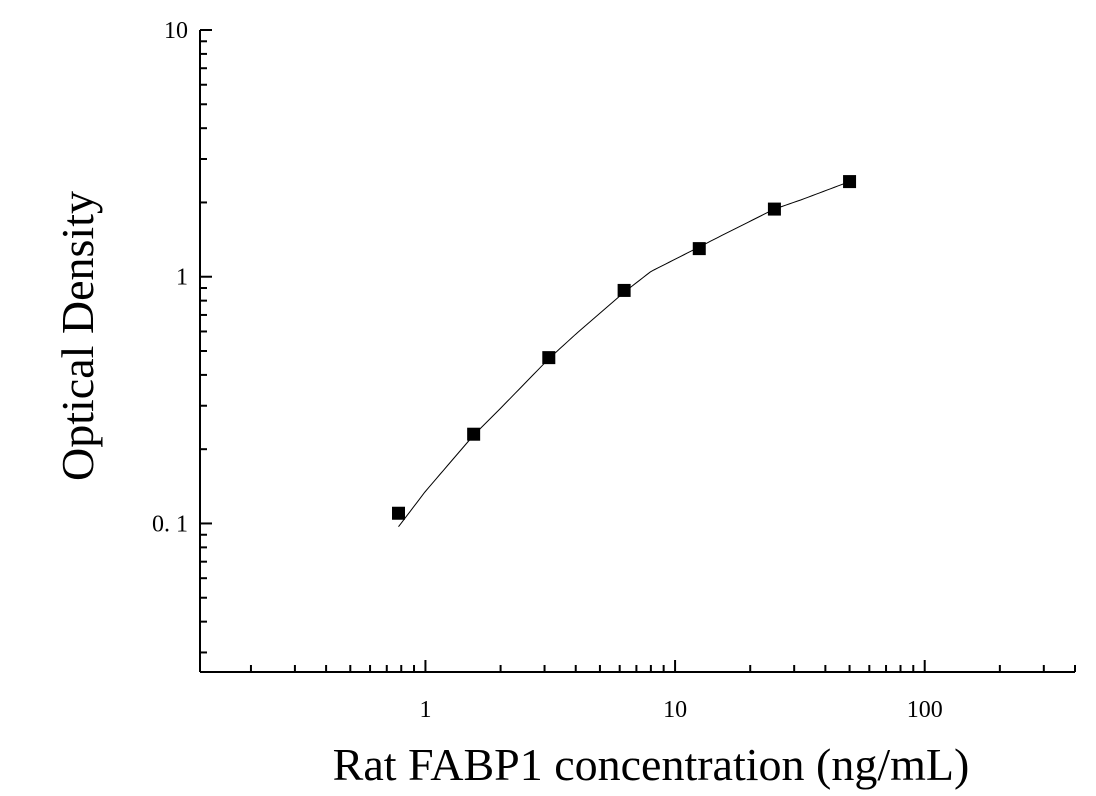 This screenshot has height=796, width=1096. I want to click on y-tick-label: 1, so click(182, 278).